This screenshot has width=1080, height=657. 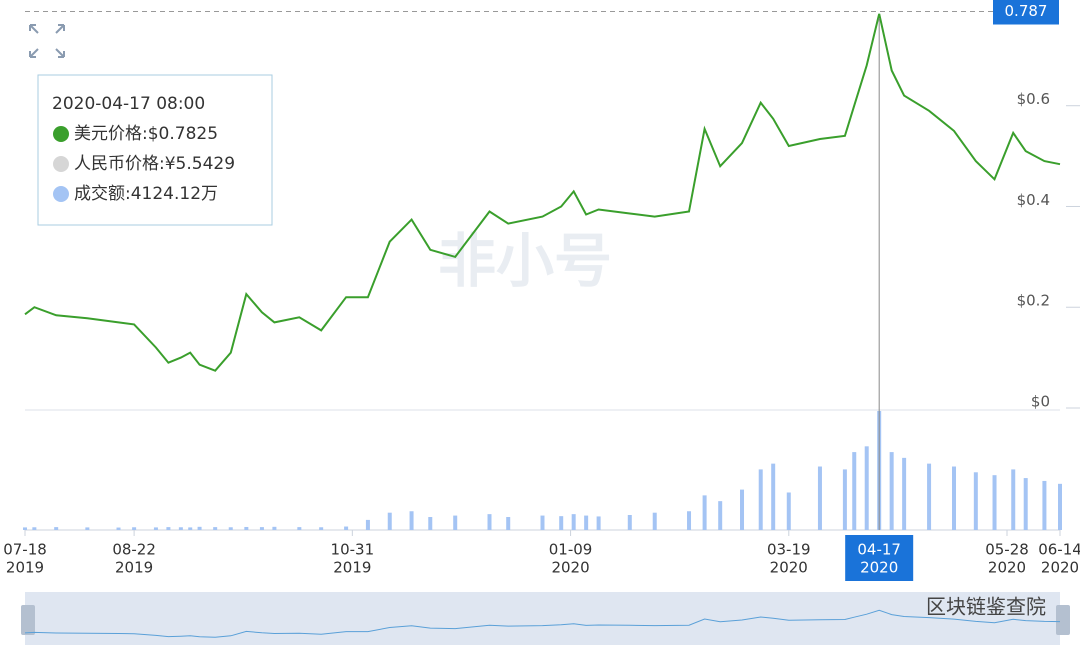 I want to click on y-tick-label: $0, so click(x=1040, y=402).